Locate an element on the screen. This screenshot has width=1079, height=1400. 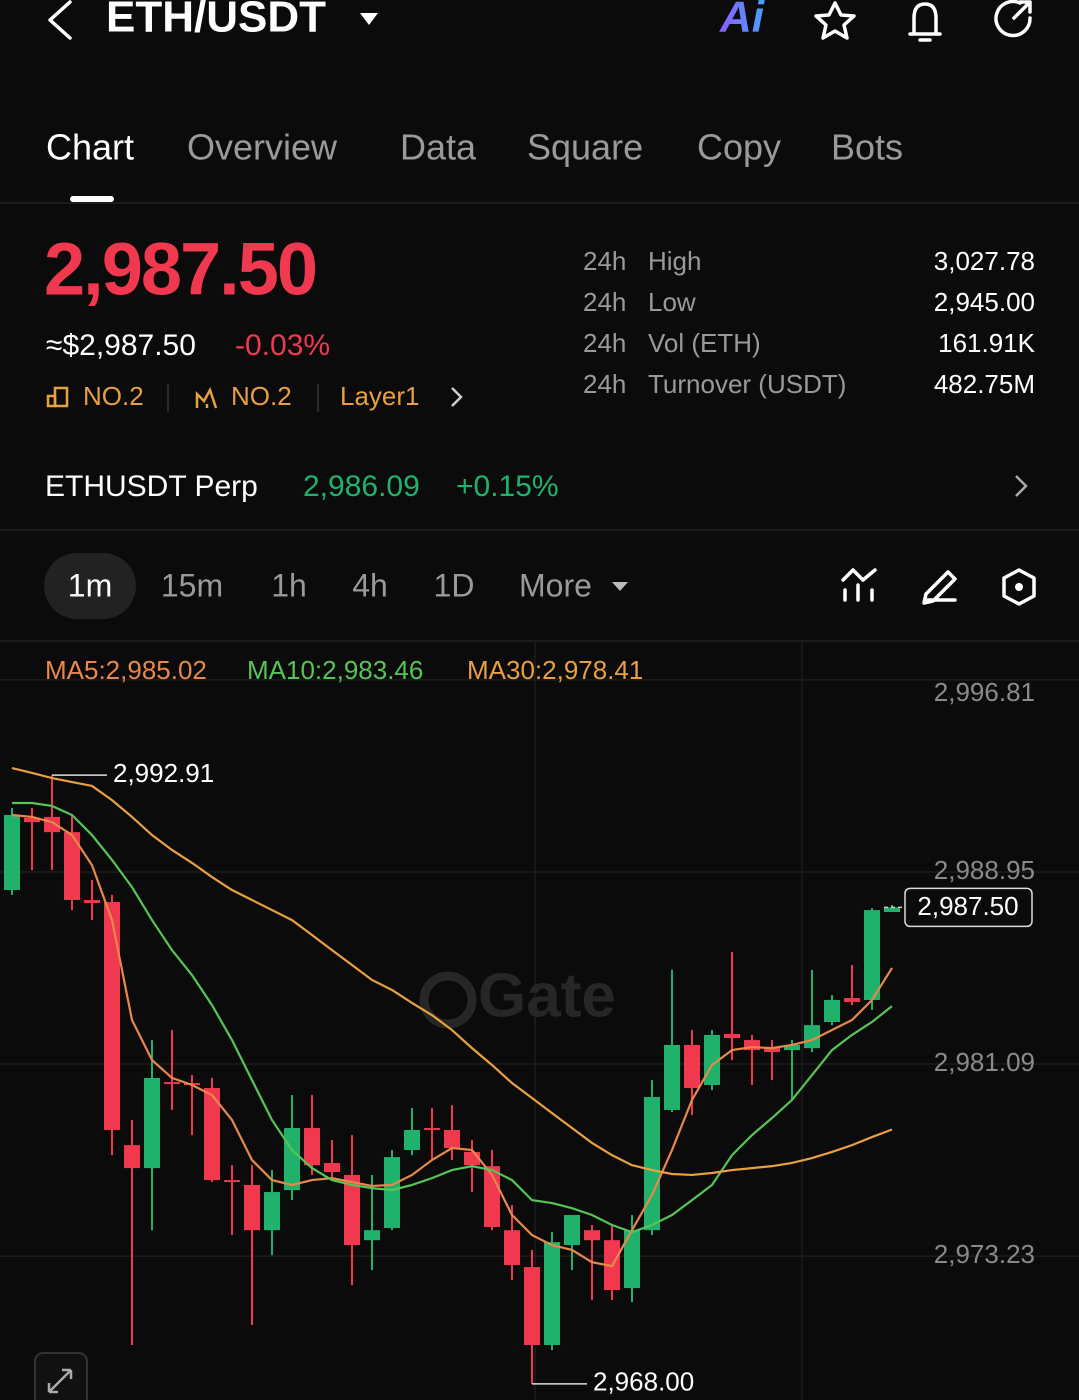
fullscreen-icon is located at coordinates (60, 1381).